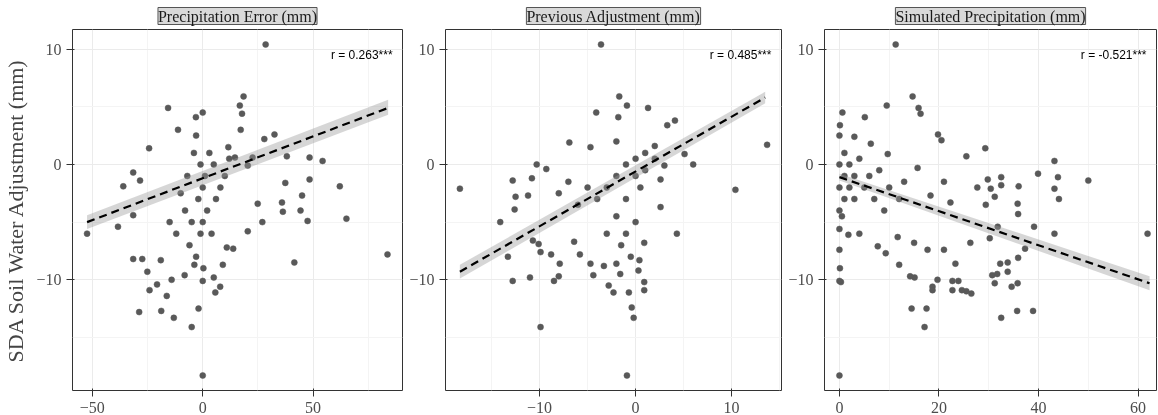  I want to click on x-tick-label: −50, so click(92, 406).